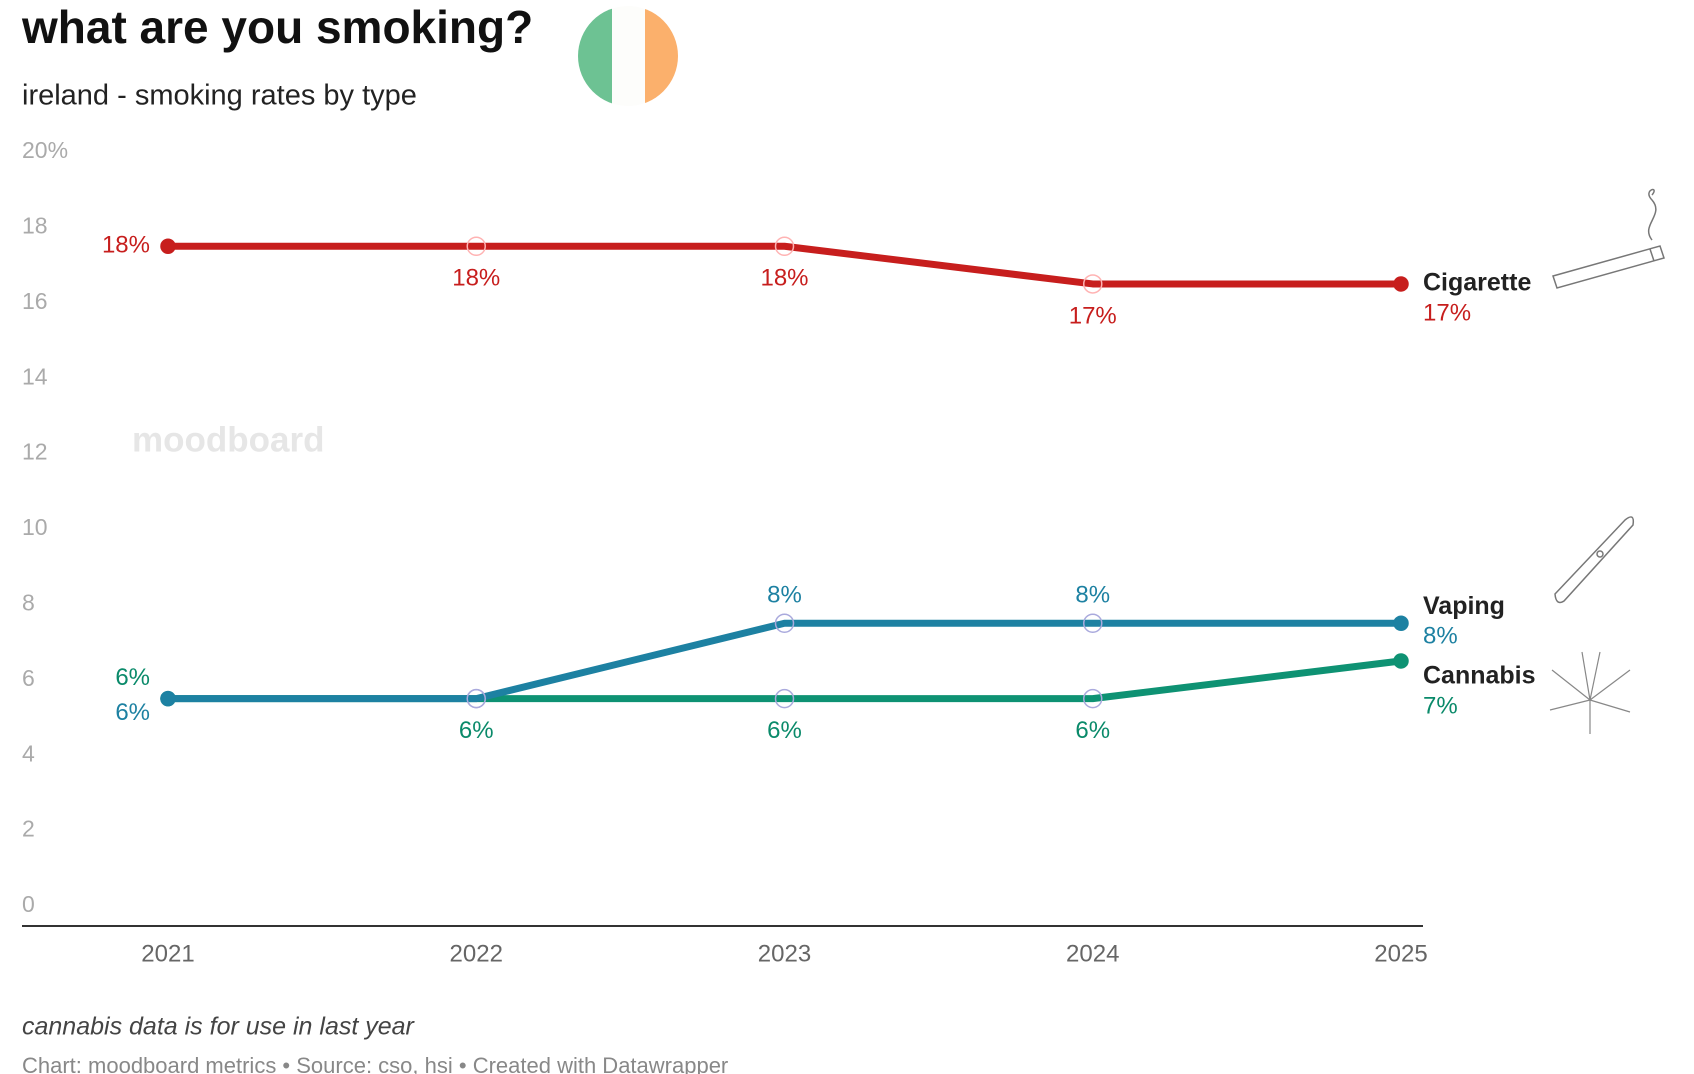 The image size is (1694, 1074). I want to click on y-tick-label: 16, so click(35, 301).